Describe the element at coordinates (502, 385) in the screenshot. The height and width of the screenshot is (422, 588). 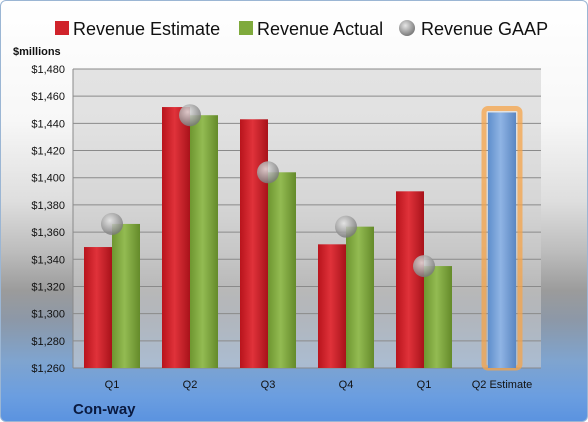
I see `x-tick-label: Q2 Estimate` at that location.